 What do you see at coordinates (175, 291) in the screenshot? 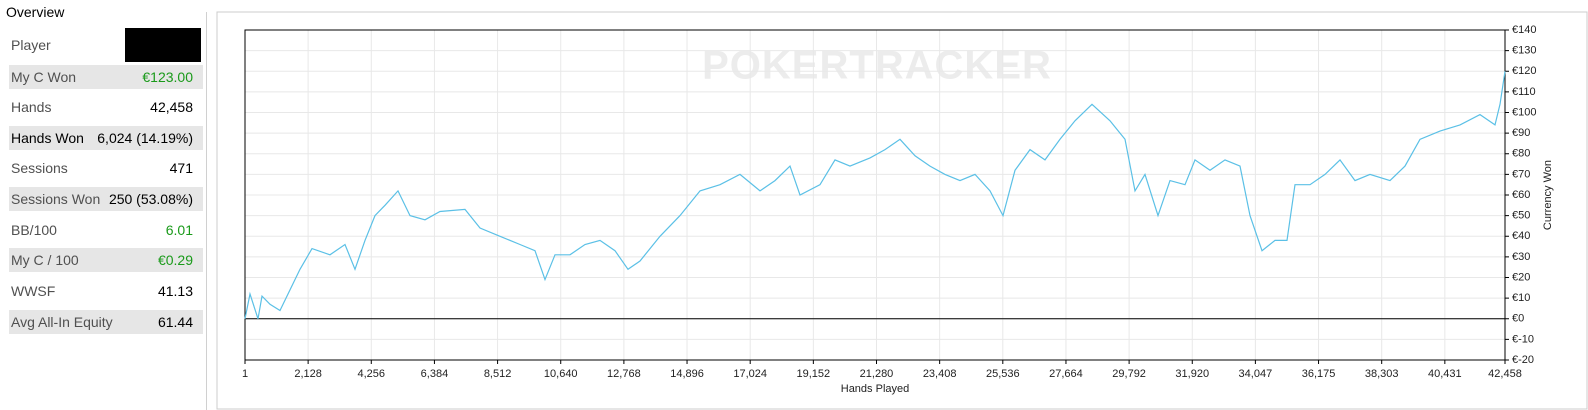
I see `stat-value: 41.13` at bounding box center [175, 291].